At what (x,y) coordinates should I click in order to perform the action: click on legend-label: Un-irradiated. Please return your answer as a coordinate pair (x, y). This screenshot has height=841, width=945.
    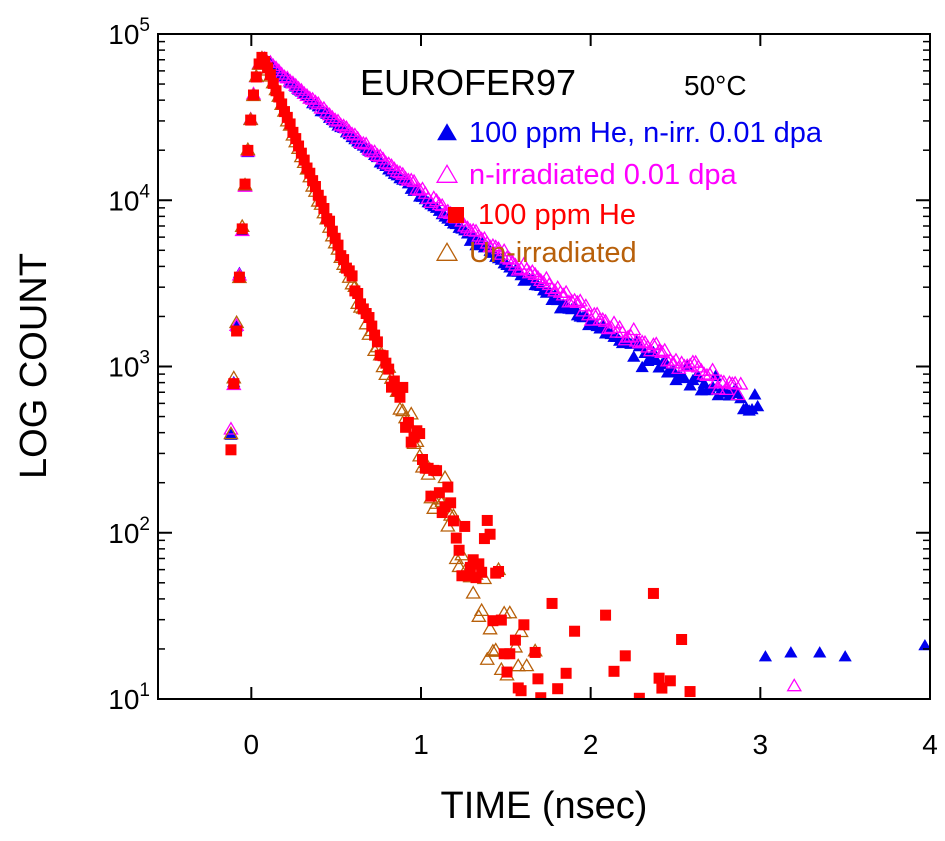
    Looking at the image, I should click on (553, 253).